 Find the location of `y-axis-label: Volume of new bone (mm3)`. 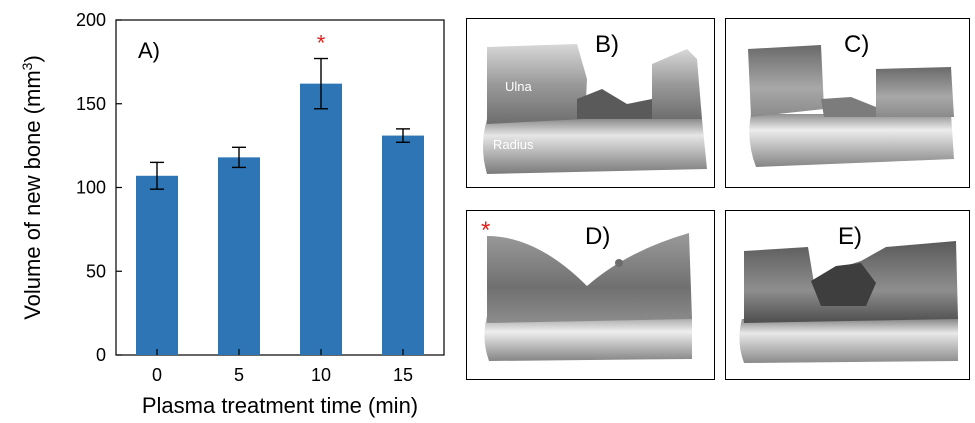

y-axis-label: Volume of new bone (mm3) is located at coordinates (32, 187).